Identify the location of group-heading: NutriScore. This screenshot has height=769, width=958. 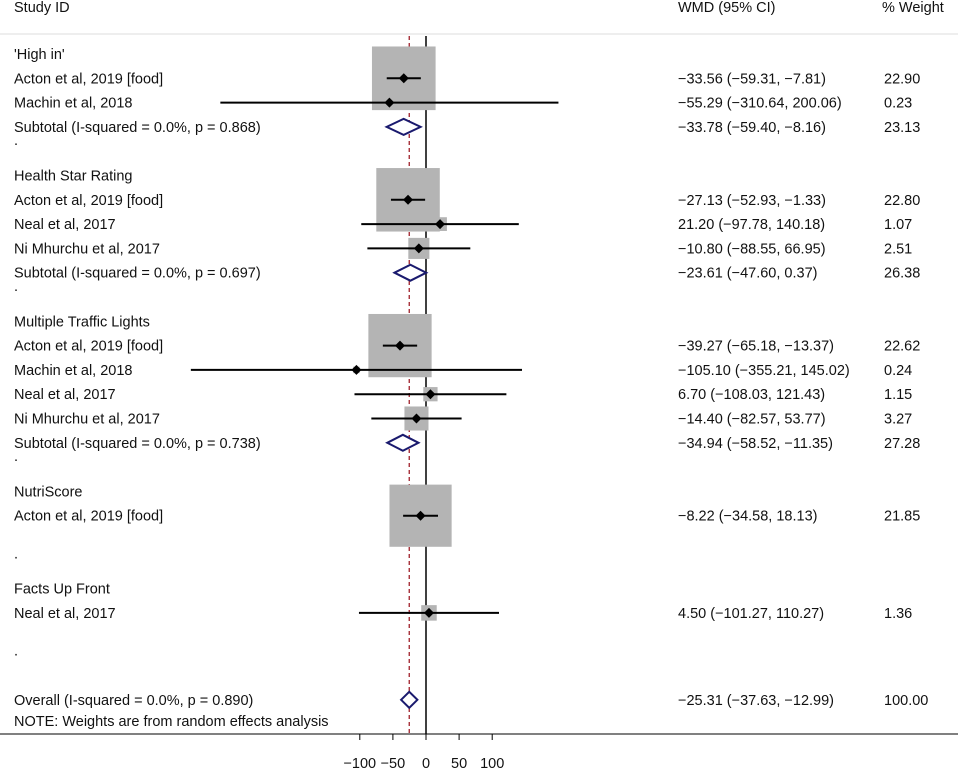
(48, 492).